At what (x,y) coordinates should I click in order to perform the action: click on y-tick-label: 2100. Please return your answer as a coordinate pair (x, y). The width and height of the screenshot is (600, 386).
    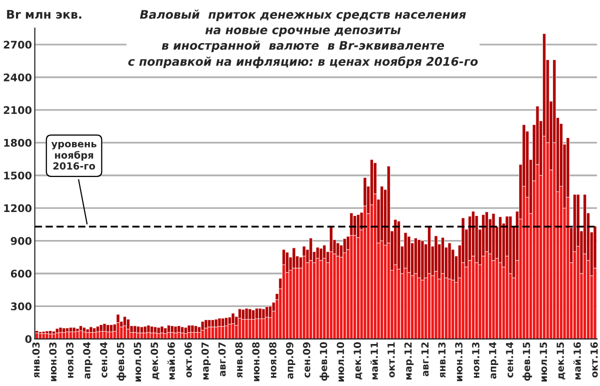
    Looking at the image, I should click on (18, 110).